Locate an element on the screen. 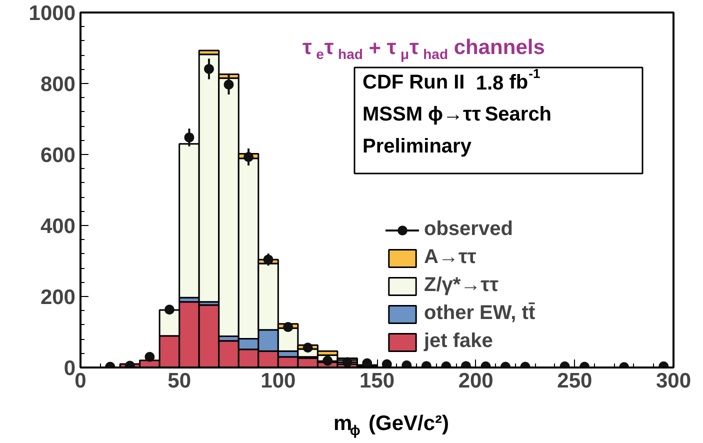 This screenshot has width=703, height=443. y-tick-label: 800 is located at coordinates (58, 84).